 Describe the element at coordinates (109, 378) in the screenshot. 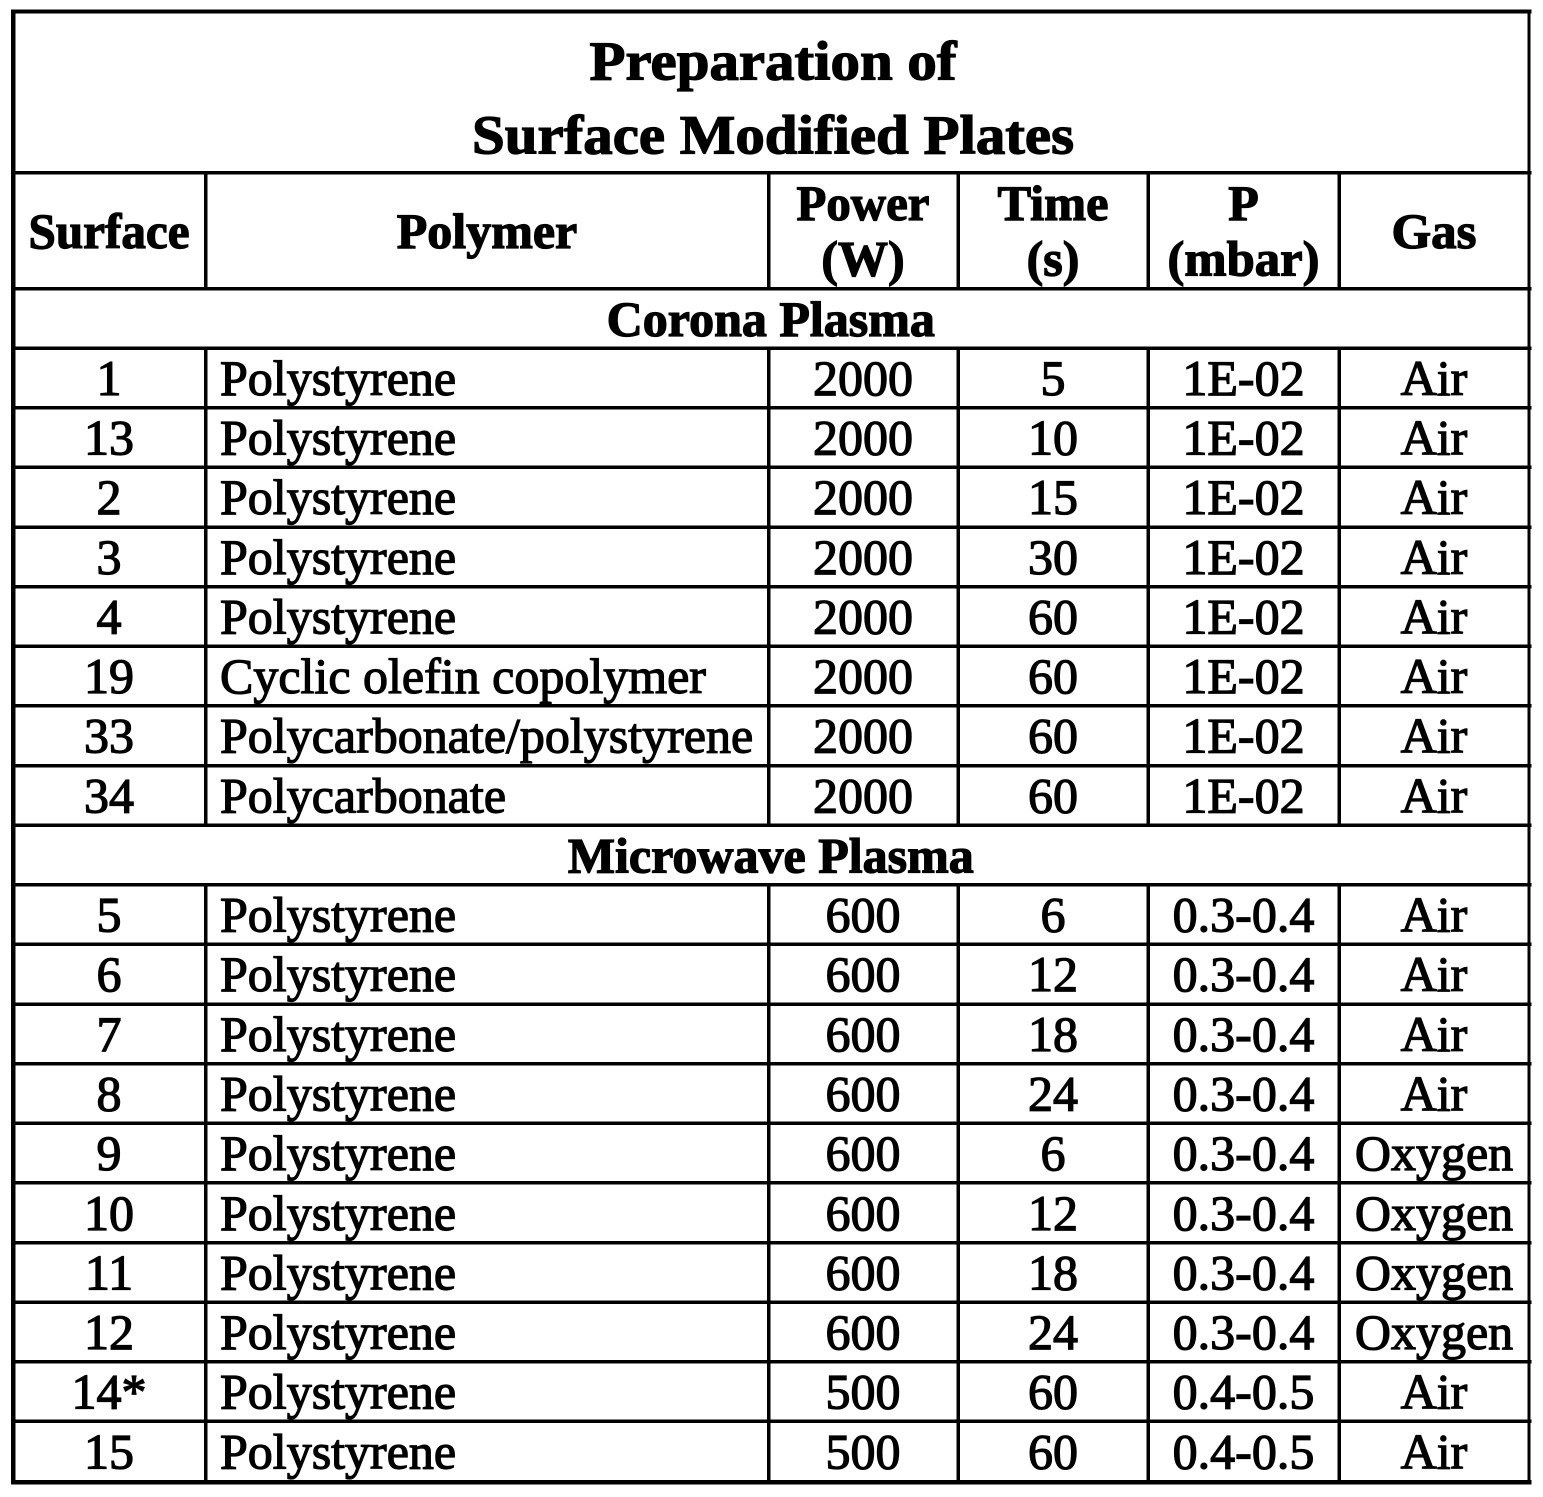

I see `svg-text: 1` at that location.